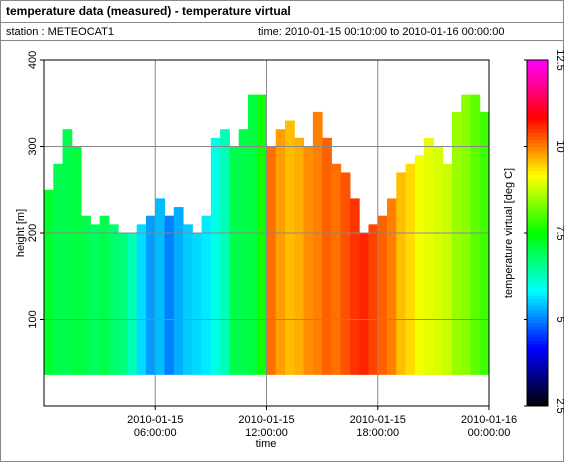  I want to click on x-tick-label-line: 18:00:00, so click(377, 433).